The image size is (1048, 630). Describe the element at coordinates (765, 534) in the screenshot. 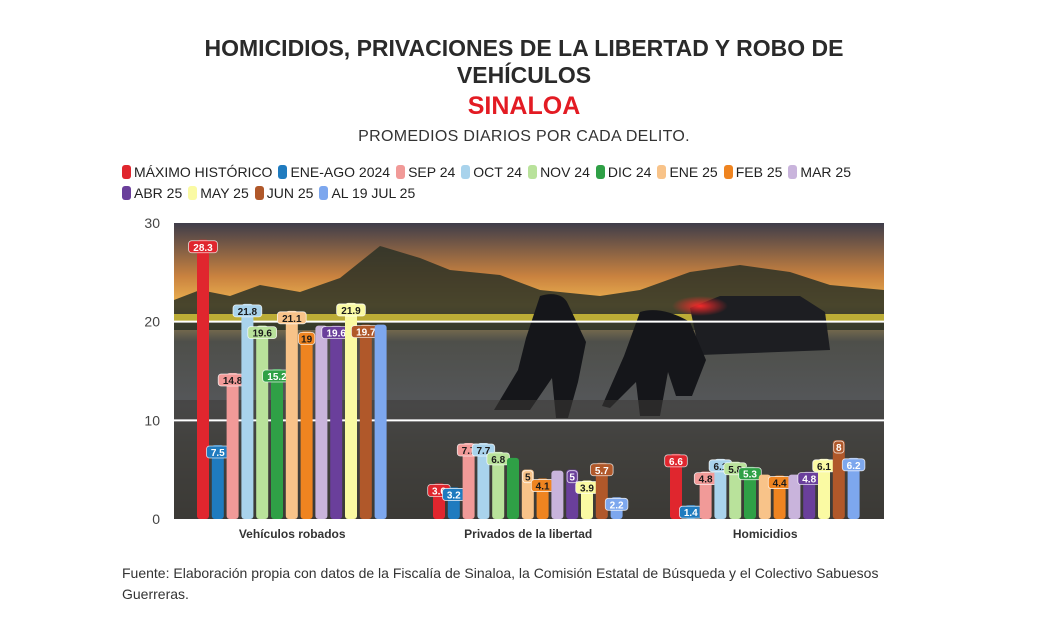

I see `x-category-label: Homicidios` at that location.